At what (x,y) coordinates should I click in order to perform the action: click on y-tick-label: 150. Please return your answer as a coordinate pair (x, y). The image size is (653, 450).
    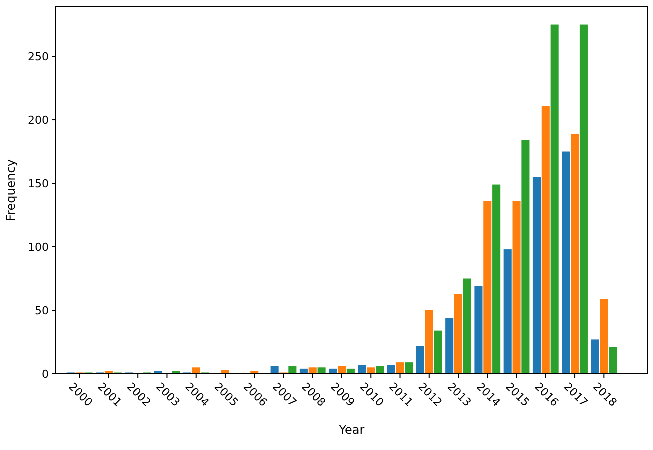
    Looking at the image, I should click on (38, 183).